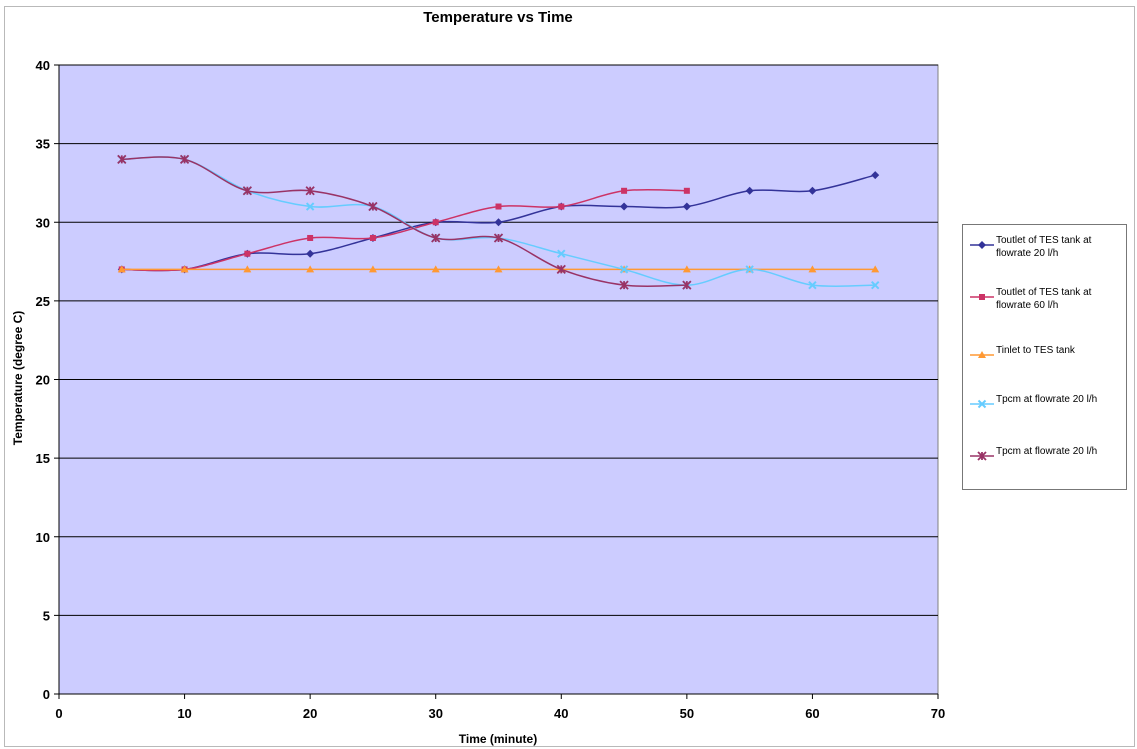  Describe the element at coordinates (1044, 247) in the screenshot. I see `legend-label: Toutlet of TES tank at flowrate 20 l/h` at that location.